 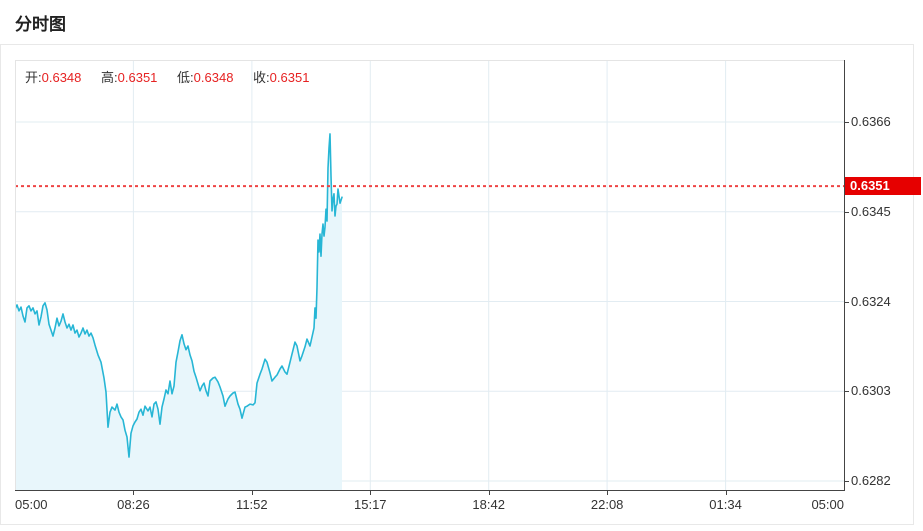 What do you see at coordinates (430, 490) in the screenshot?
I see `x-axis-line` at bounding box center [430, 490].